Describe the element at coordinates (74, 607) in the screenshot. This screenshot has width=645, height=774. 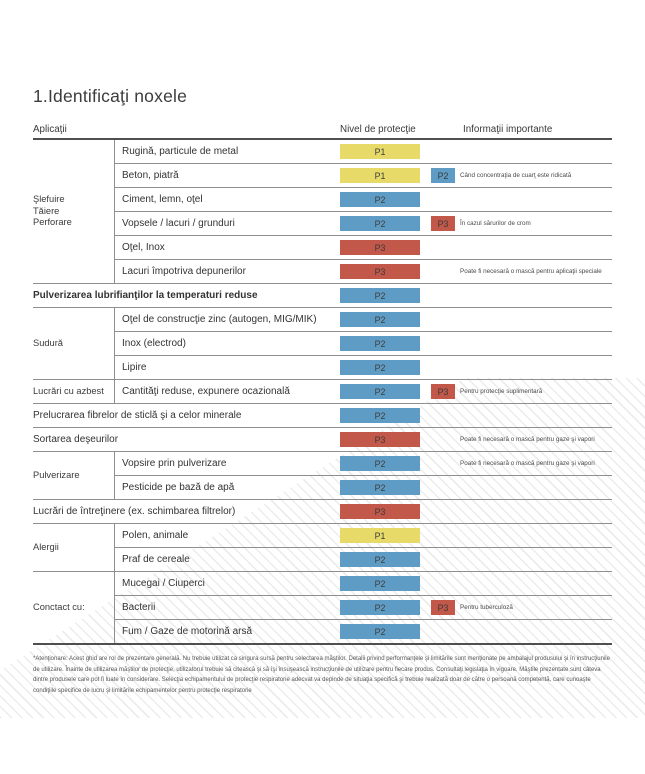
I see `category-cell: Conctact cu:` at that location.